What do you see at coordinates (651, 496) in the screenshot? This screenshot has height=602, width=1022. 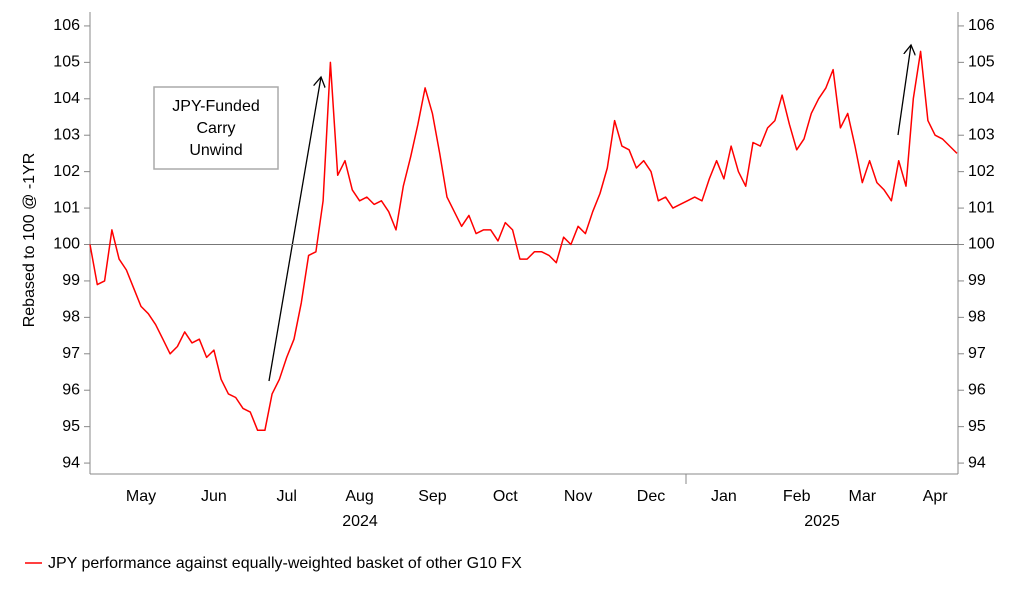 I see `x-tick-label: Dec` at bounding box center [651, 496].